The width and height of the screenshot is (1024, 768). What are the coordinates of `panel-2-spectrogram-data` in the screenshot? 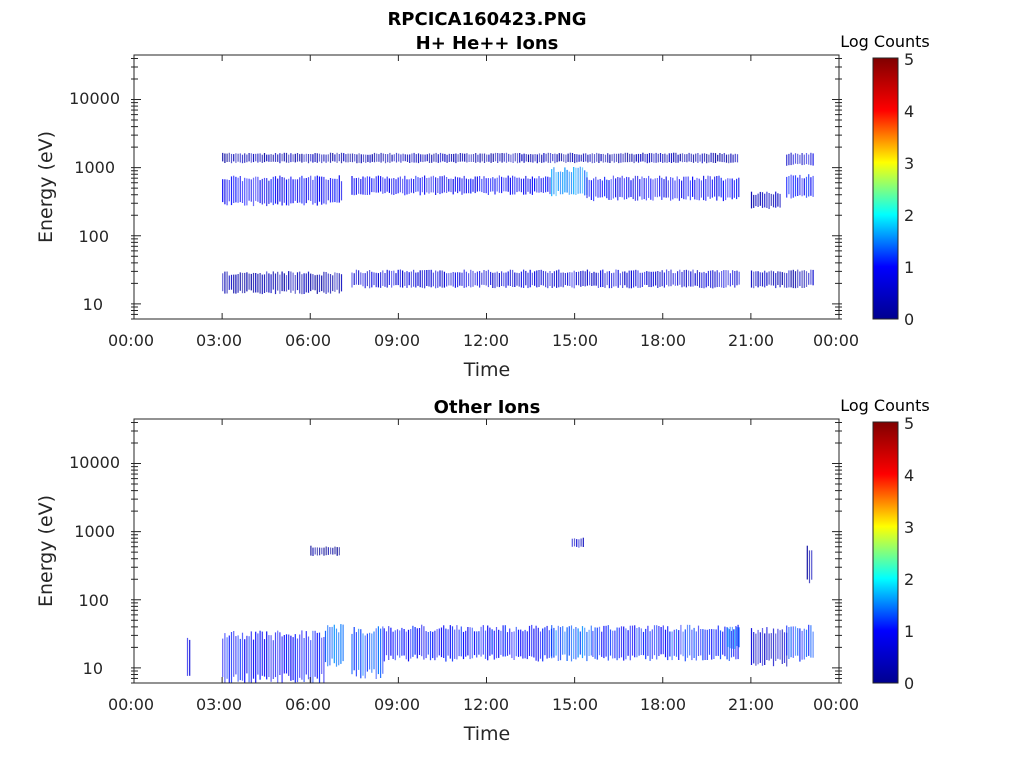 It's located at (500, 610).